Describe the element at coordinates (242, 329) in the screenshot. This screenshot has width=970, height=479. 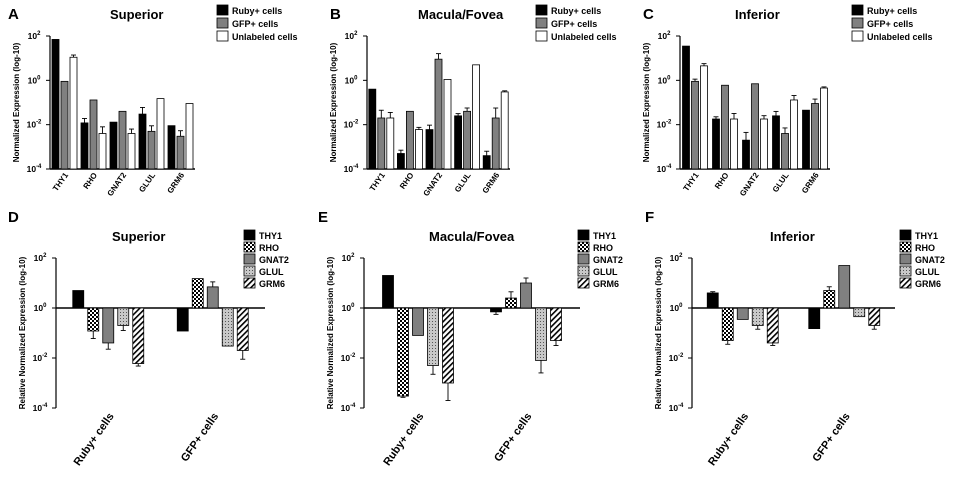
I see `bar-grm6-gfp-cells` at that location.